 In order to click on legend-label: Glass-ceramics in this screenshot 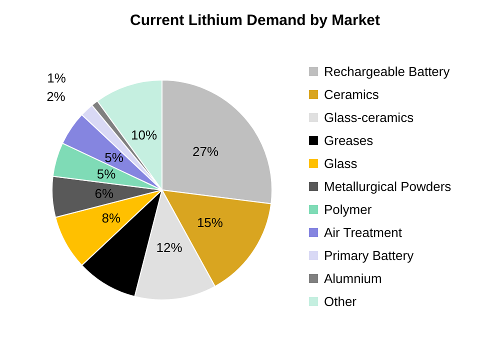, I will do `click(369, 117)`.